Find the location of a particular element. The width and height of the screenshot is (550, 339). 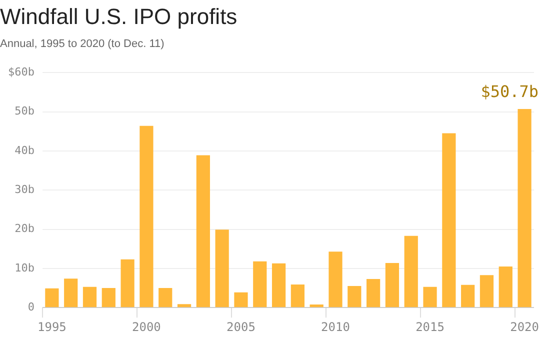

x-tick-label: 2005 is located at coordinates (241, 327).